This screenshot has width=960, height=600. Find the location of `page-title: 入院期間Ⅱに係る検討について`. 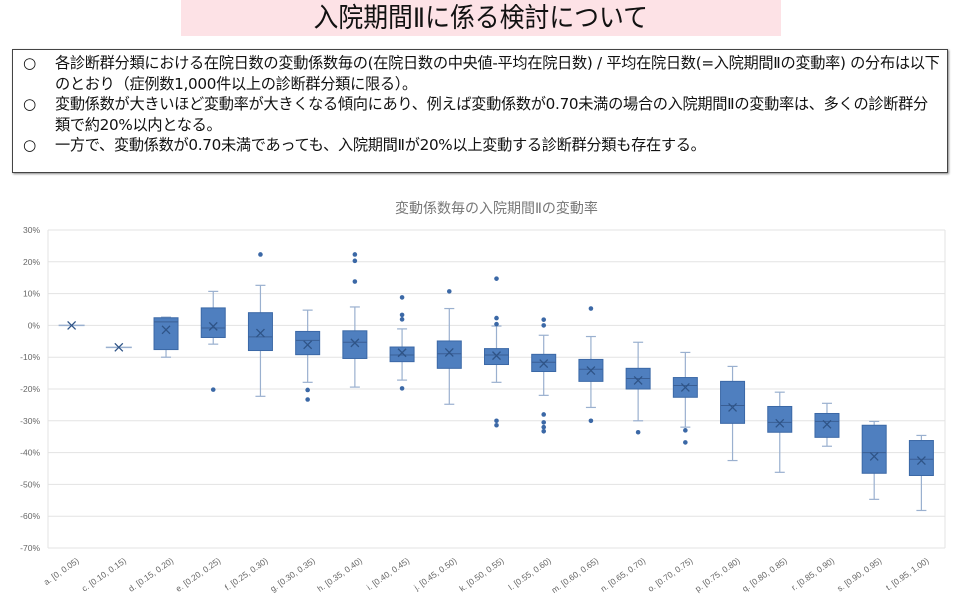

page-title: 入院期間Ⅱに係る検討について is located at coordinates (481, 18).